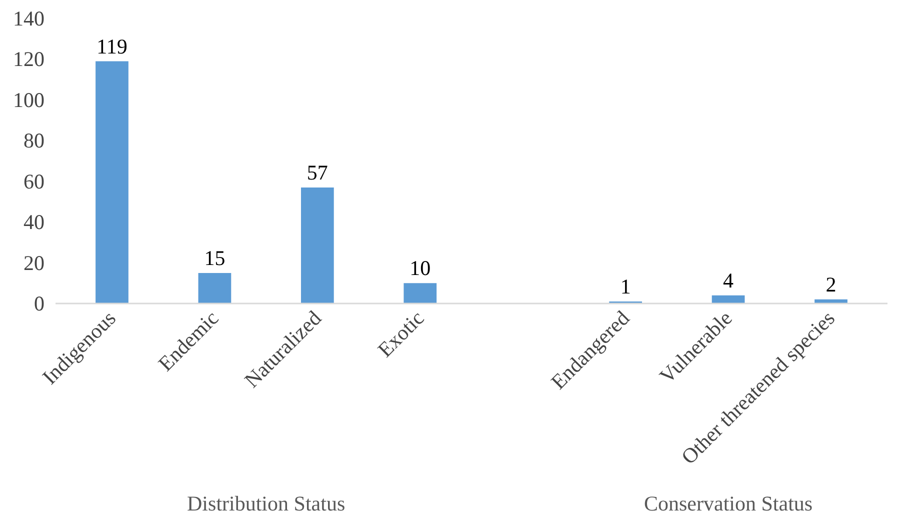  Describe the element at coordinates (728, 280) in the screenshot. I see `data-label: 4` at that location.